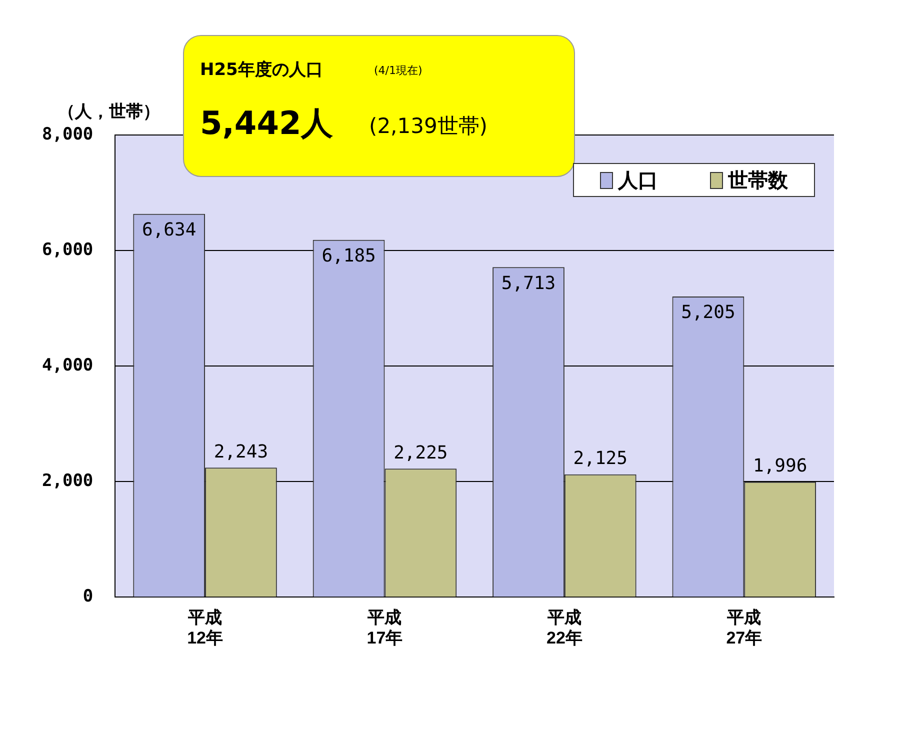 This screenshot has width=912, height=732. What do you see at coordinates (757, 180) in the screenshot?
I see `legend-label: 世帯数` at bounding box center [757, 180].